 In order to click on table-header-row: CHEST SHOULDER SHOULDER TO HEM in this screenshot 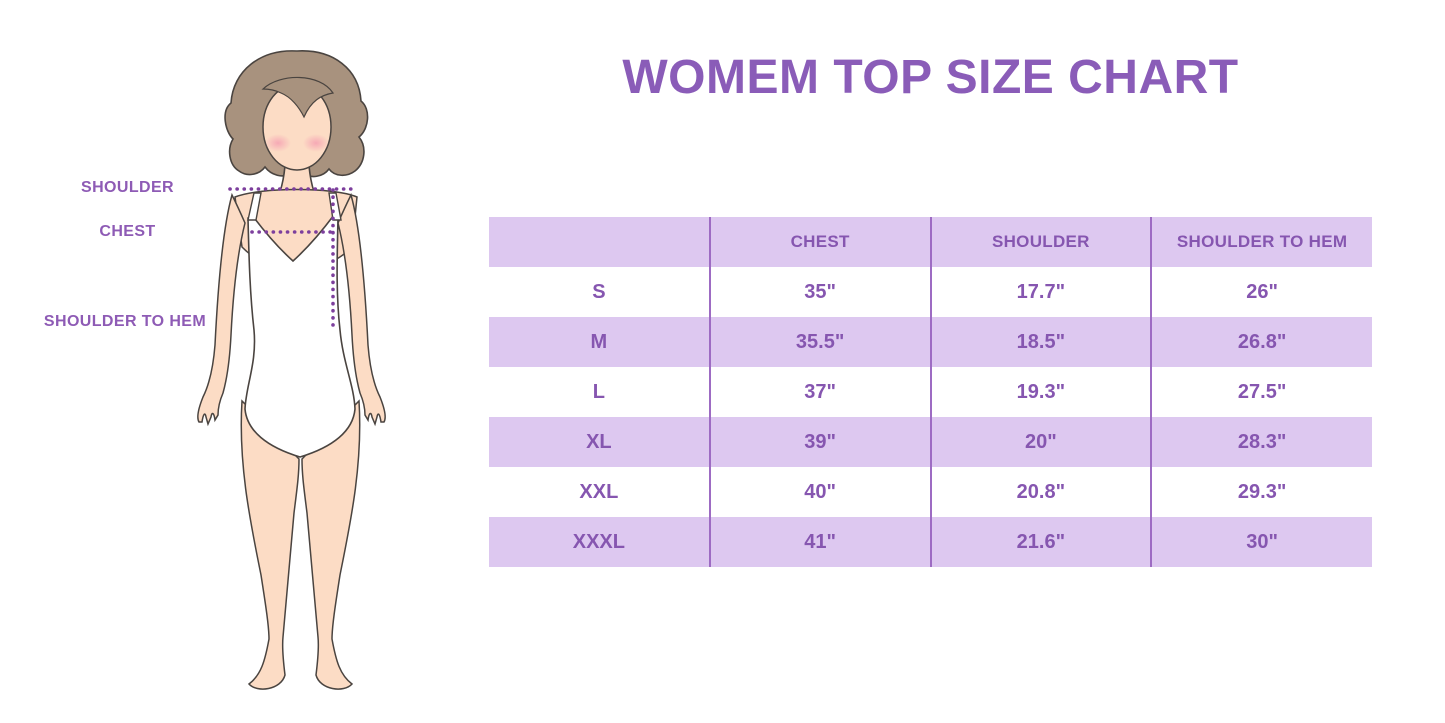, I will do `click(930, 242)`.